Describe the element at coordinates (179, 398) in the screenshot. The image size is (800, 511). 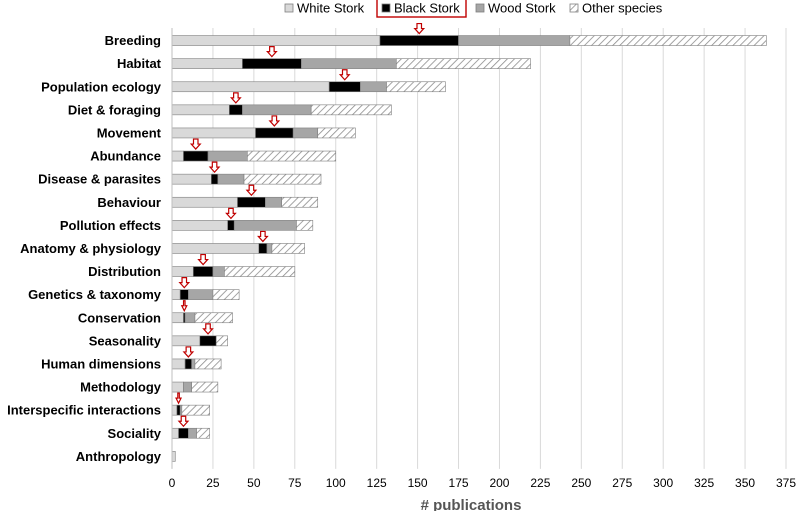
I see `arrow-marker-interspecific-interactions` at that location.